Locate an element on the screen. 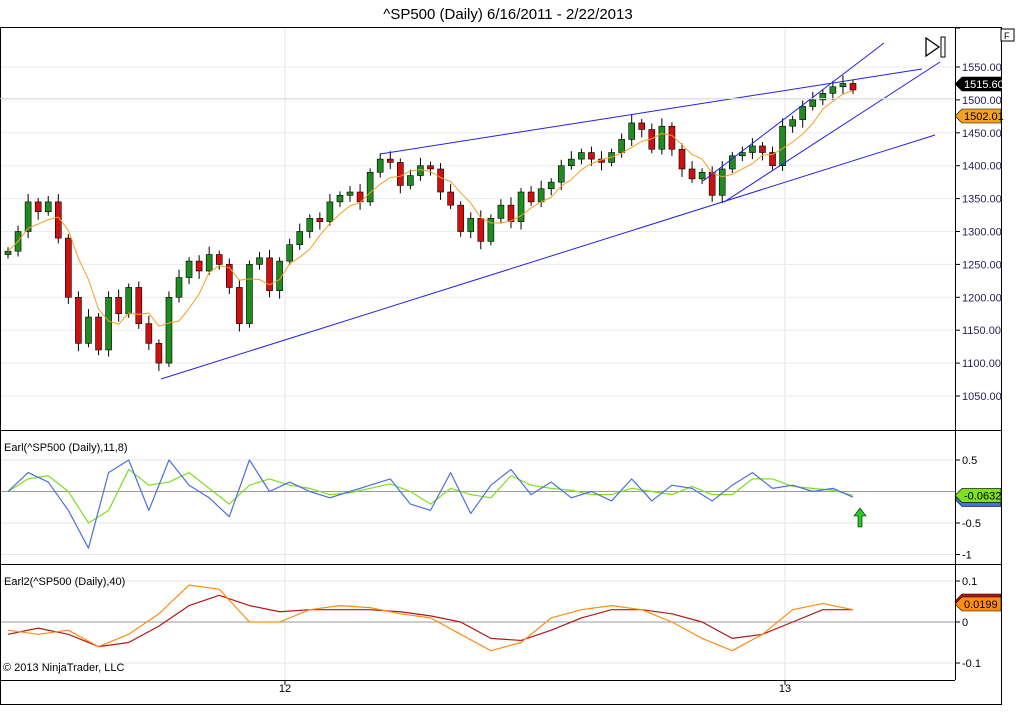  end-bar-icon is located at coordinates (943, 47).